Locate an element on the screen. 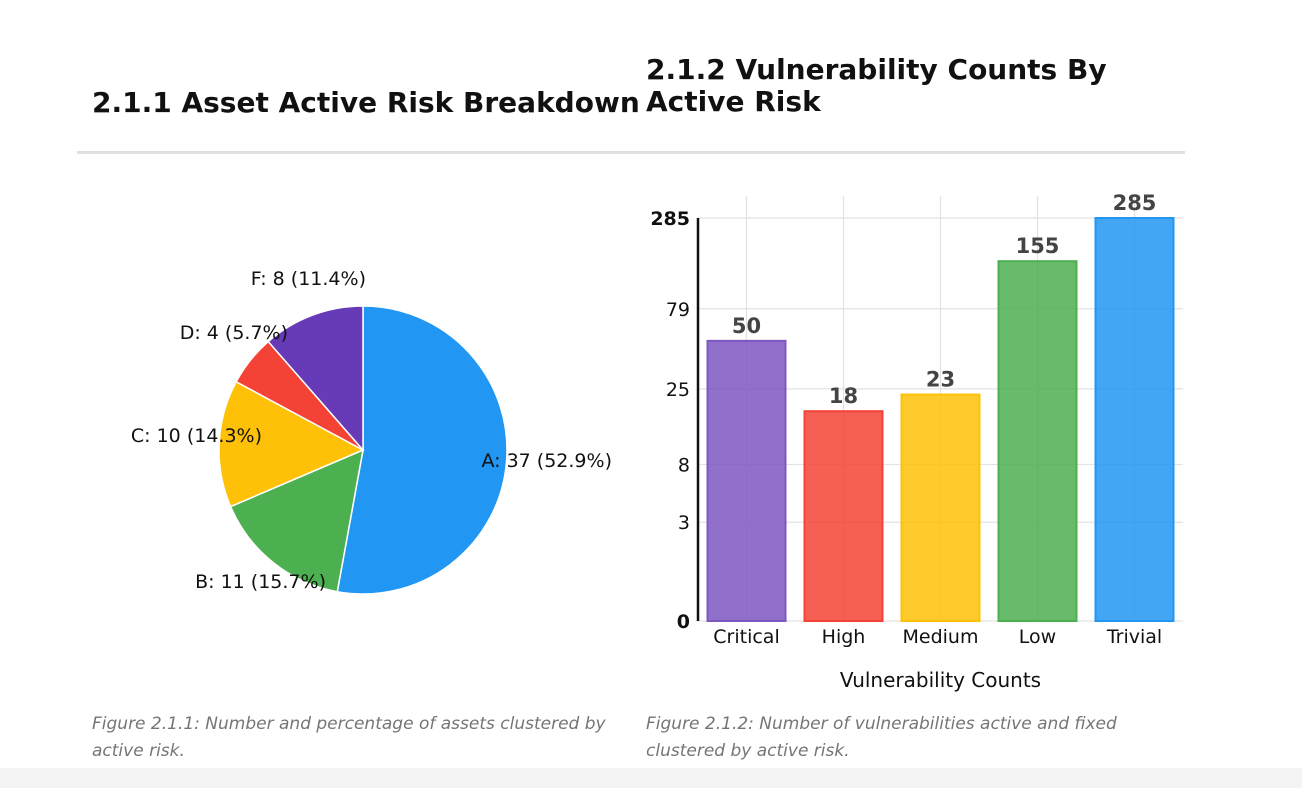 This screenshot has width=1302, height=788. pie-heading: 2.1.1 Asset Active Risk Breakdown is located at coordinates (366, 102).